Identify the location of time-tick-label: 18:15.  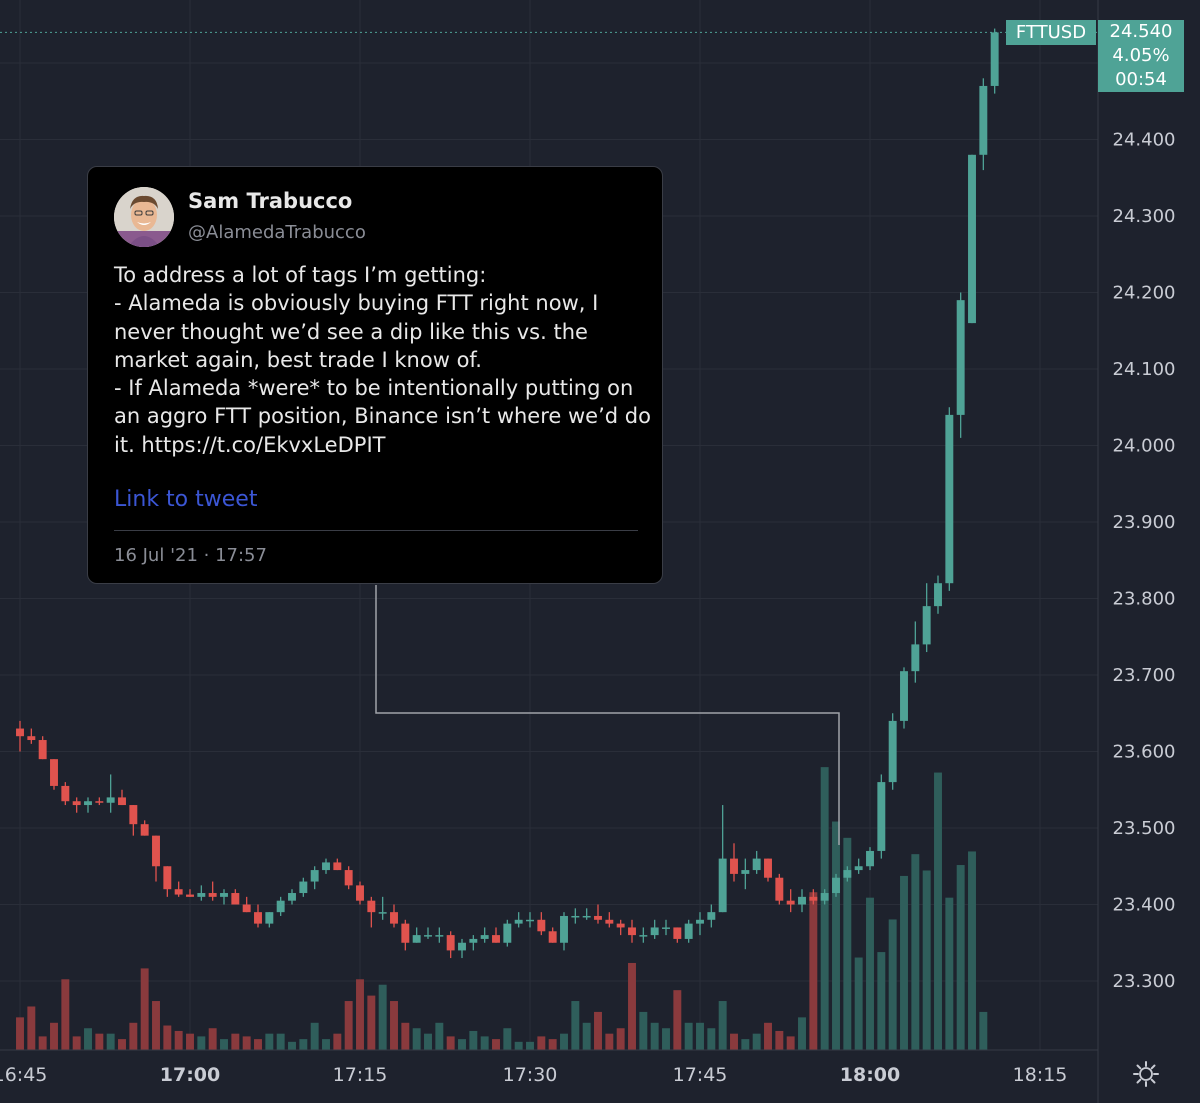
(1040, 1075).